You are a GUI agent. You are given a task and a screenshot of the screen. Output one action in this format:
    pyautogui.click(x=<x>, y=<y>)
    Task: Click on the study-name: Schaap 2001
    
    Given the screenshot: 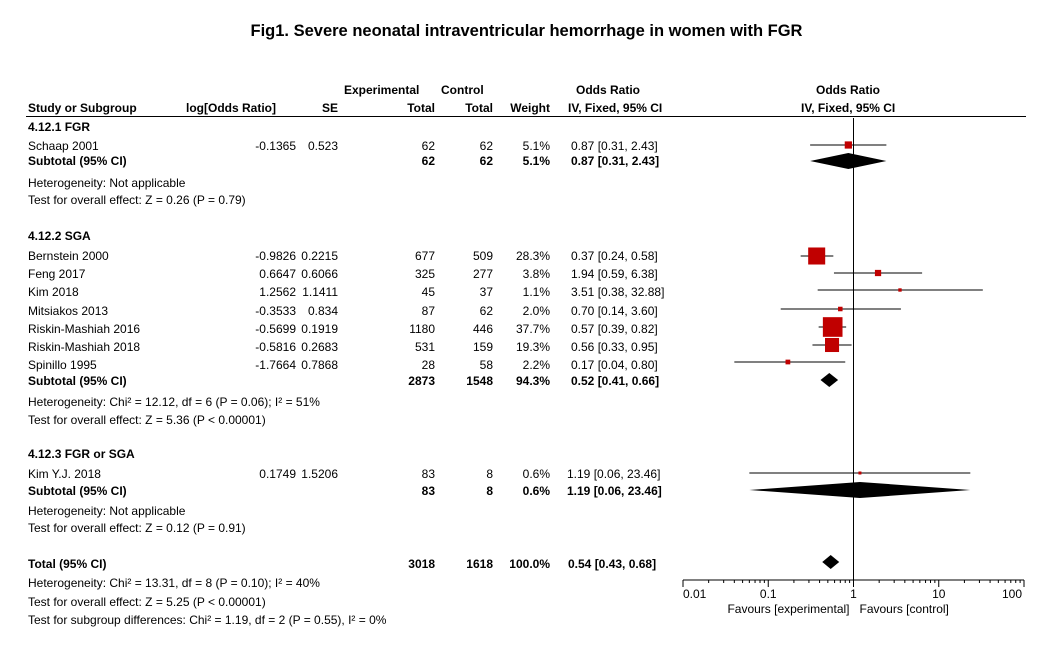 What is the action you would take?
    pyautogui.click(x=63, y=146)
    